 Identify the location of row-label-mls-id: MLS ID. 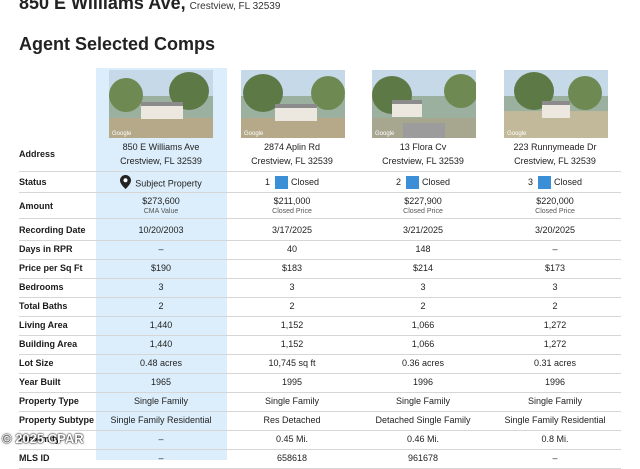
(34, 458).